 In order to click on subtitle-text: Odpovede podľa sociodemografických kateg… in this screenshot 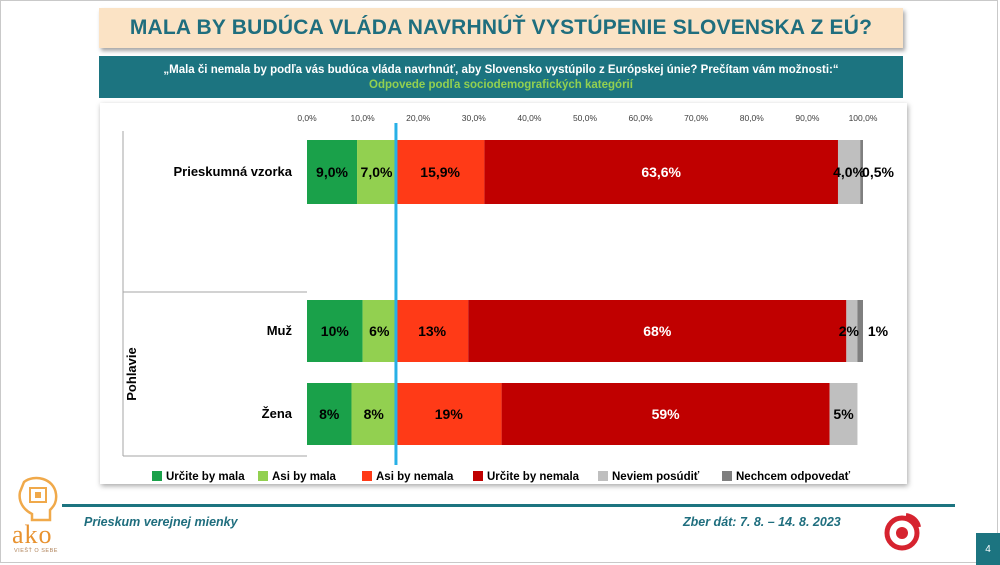, I will do `click(501, 84)`.